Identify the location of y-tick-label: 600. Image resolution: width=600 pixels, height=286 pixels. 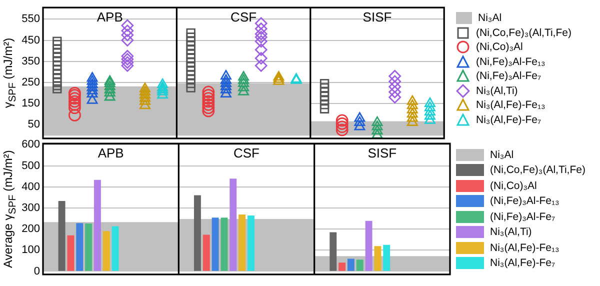
(31, 144).